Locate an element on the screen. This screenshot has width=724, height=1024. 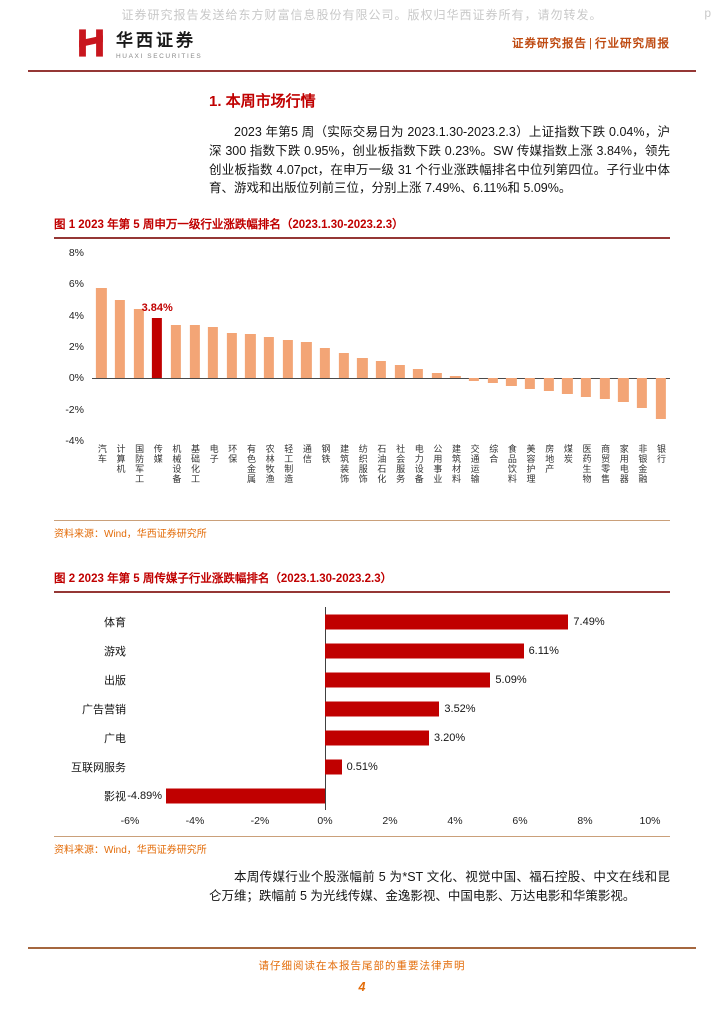
category-label-cell: 美容护理 is located at coordinates (530, 478).